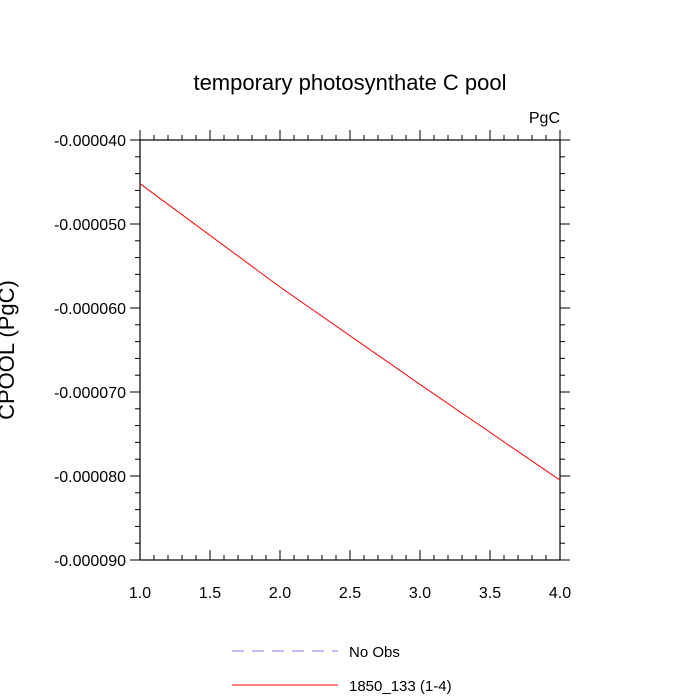  I want to click on y-tick-label: -0.000070, so click(90, 393).